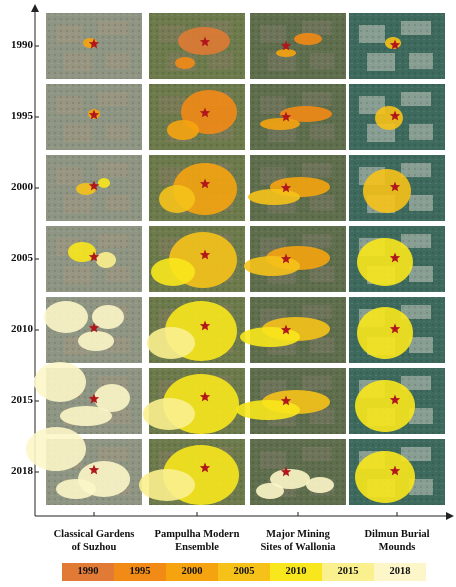  I want to click on site-name-label: Dilmun Burial Mounds, so click(397, 541).